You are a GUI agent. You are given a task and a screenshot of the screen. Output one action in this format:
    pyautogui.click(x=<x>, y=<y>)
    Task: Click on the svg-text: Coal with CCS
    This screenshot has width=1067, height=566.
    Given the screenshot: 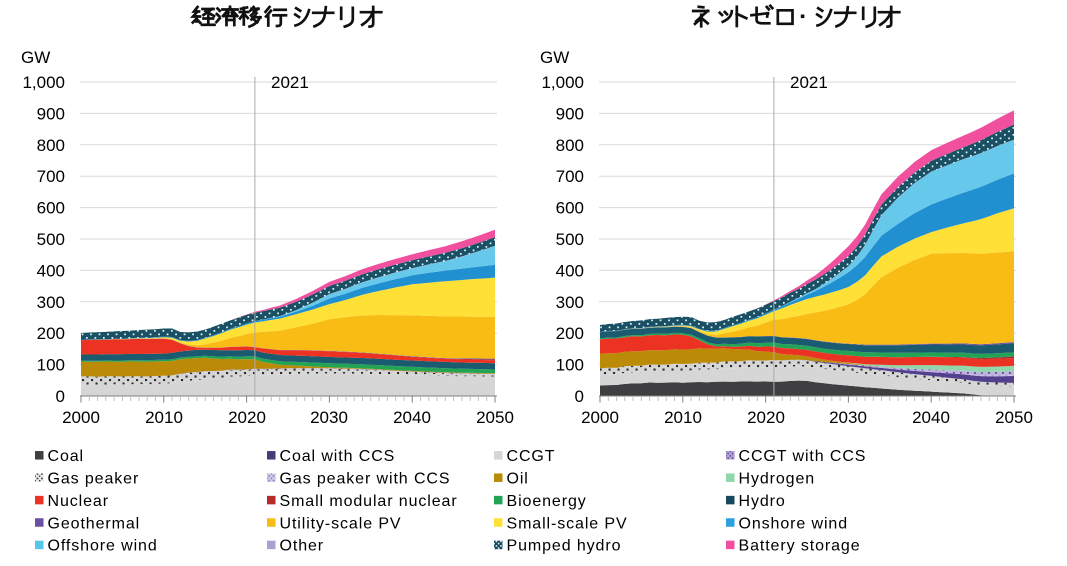 What is the action you would take?
    pyautogui.click(x=338, y=456)
    